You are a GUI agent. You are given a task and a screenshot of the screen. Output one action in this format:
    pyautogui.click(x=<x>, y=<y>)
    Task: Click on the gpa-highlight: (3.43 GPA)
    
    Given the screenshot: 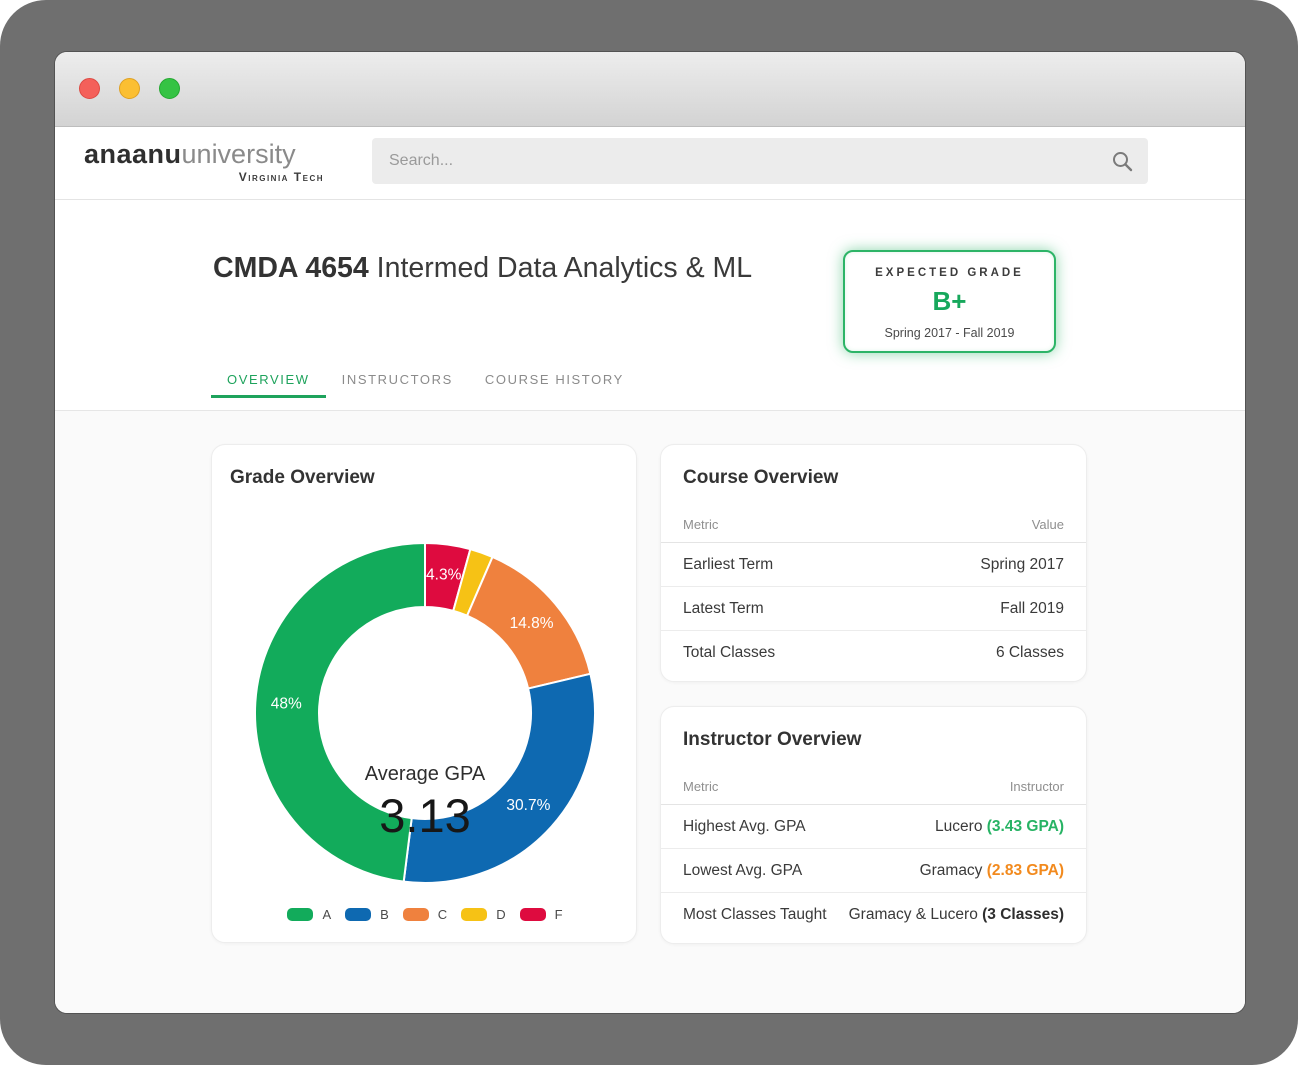 What is the action you would take?
    pyautogui.click(x=1025, y=826)
    